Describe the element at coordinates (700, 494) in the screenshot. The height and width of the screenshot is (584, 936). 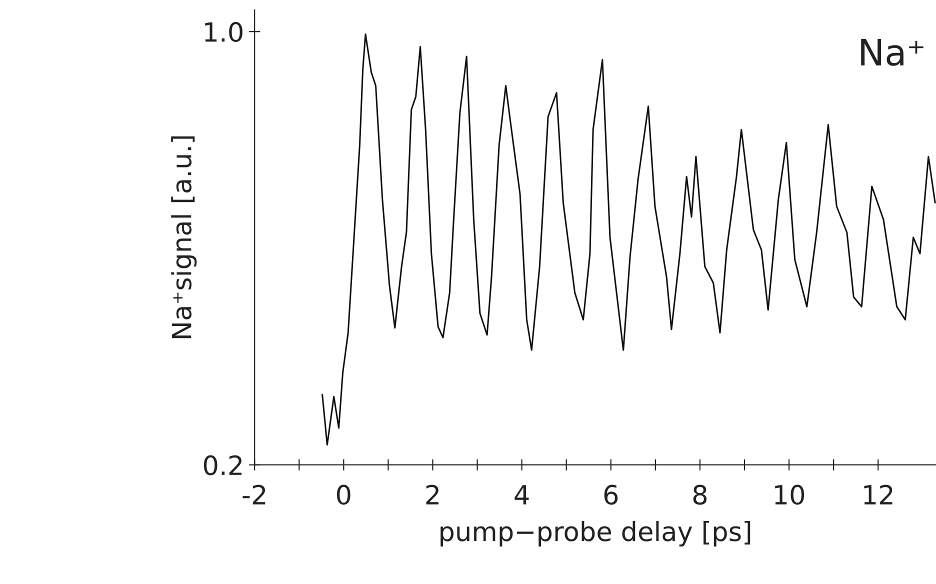
I see `x-tick-label: 8` at that location.